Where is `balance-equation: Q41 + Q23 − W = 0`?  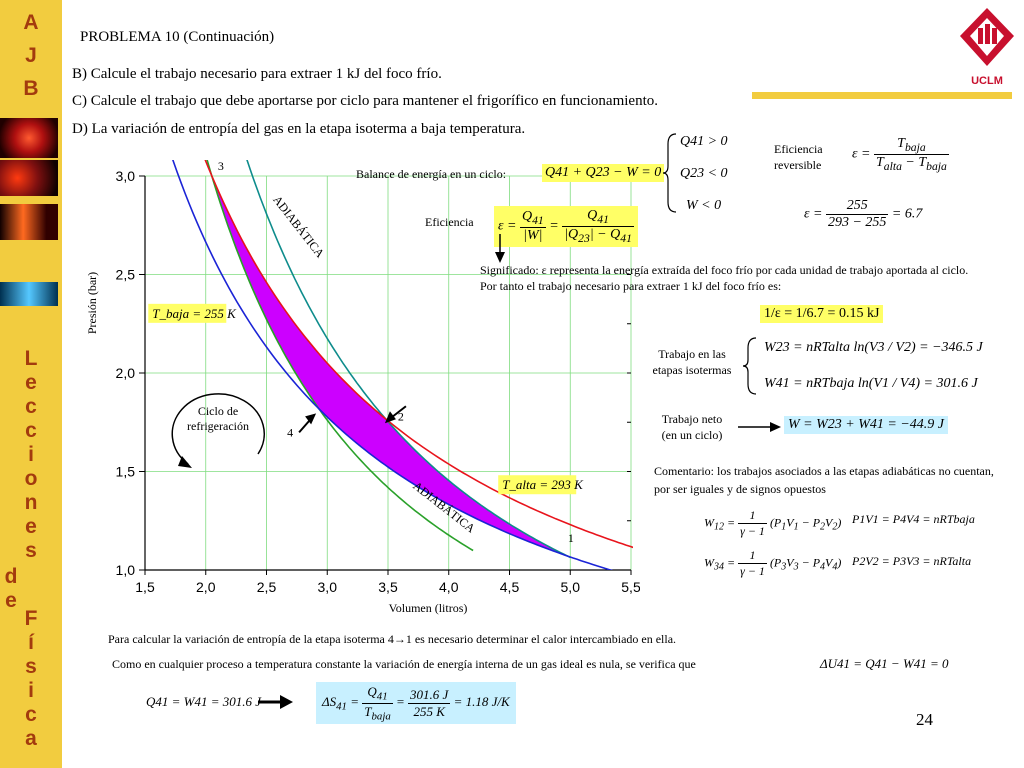
balance-equation: Q41 + Q23 − W = 0 is located at coordinates (603, 173).